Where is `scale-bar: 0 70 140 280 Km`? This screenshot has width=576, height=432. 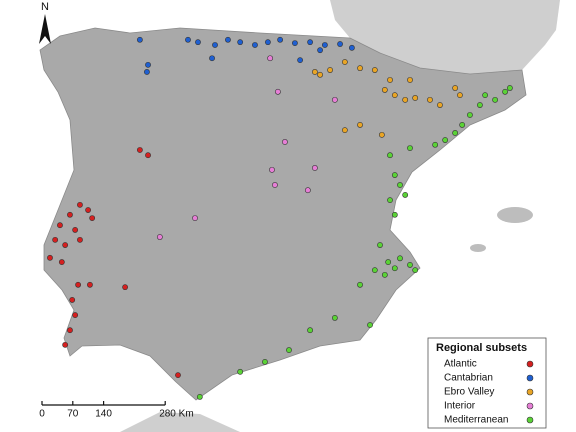 scale-bar: 0 70 140 280 Km is located at coordinates (116, 410).